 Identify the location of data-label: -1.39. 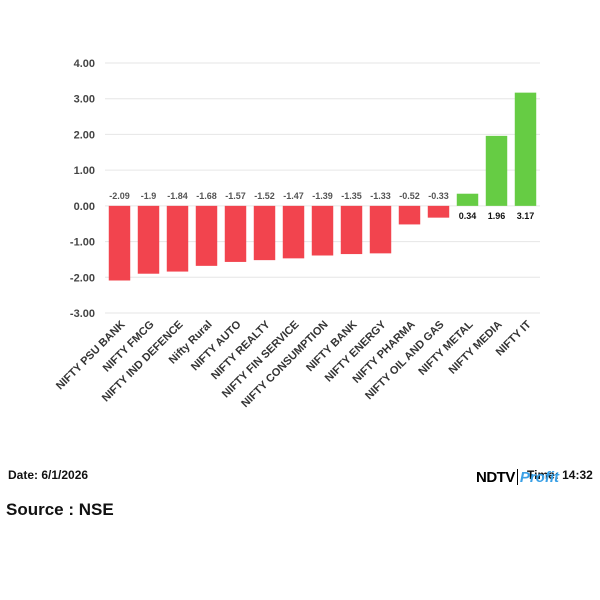
(322, 196).